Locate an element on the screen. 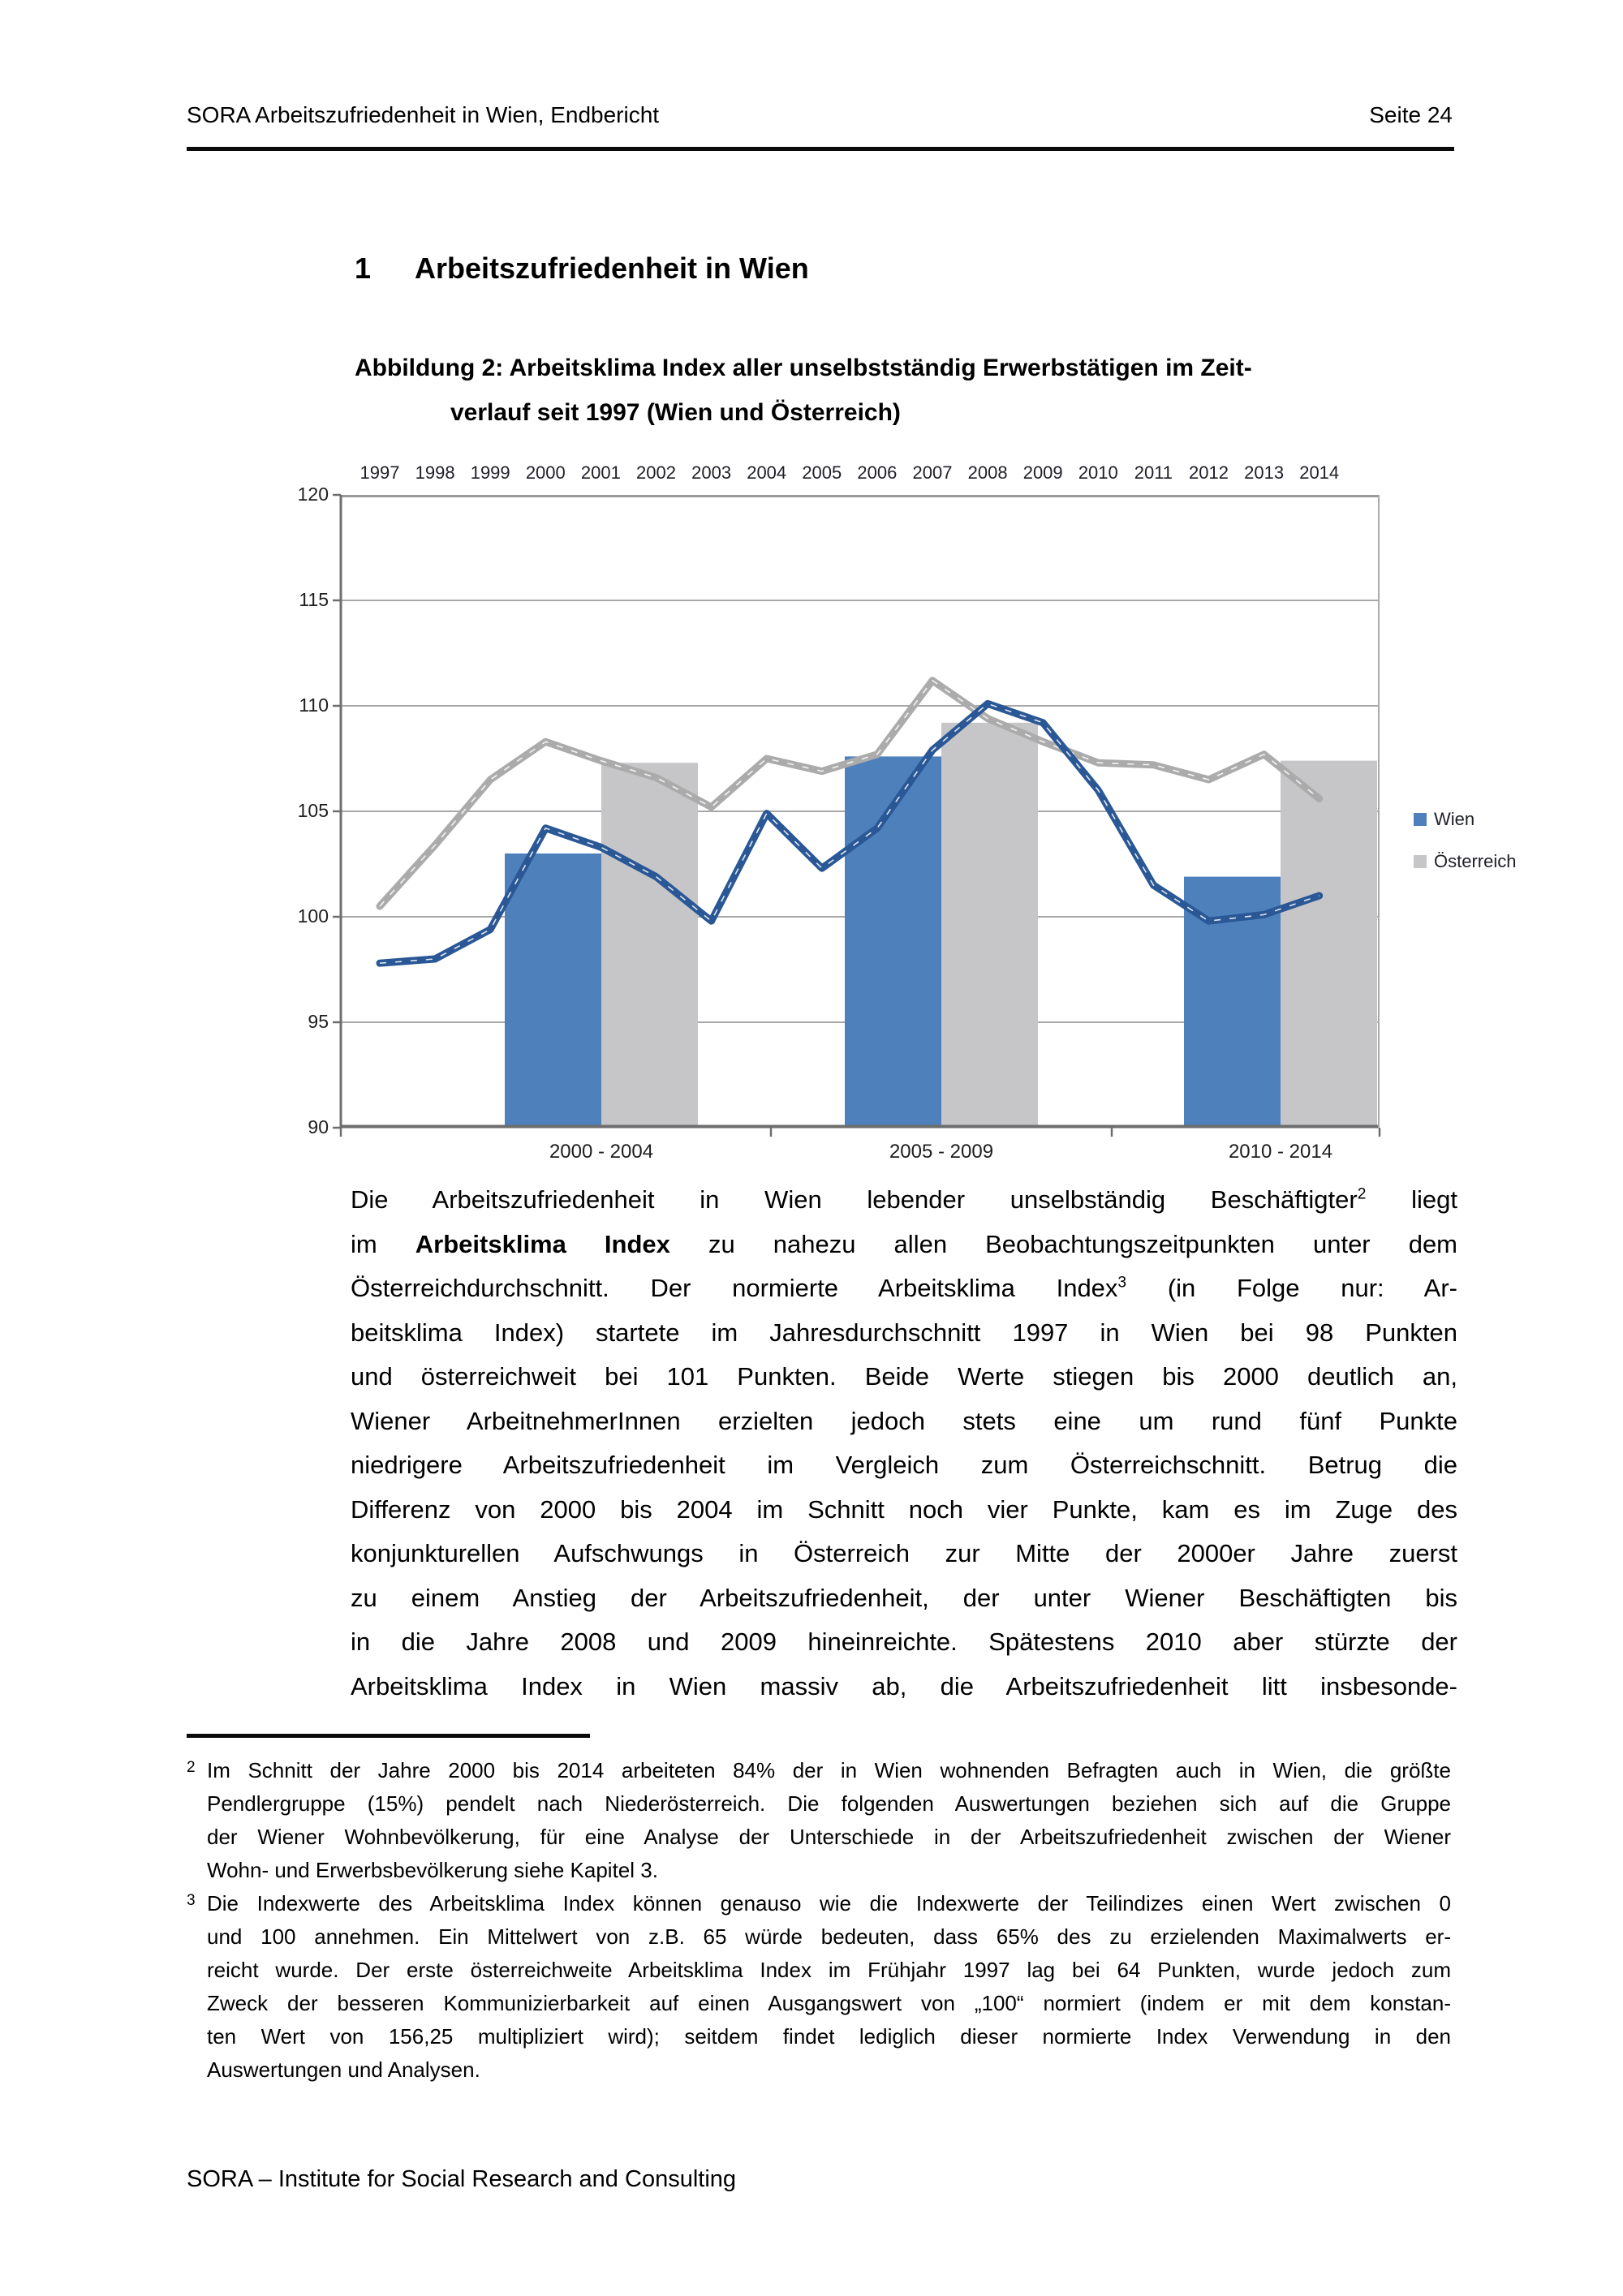 This screenshot has height=2296, width=1623. x-axis-label-2001: 2001 is located at coordinates (600, 472).